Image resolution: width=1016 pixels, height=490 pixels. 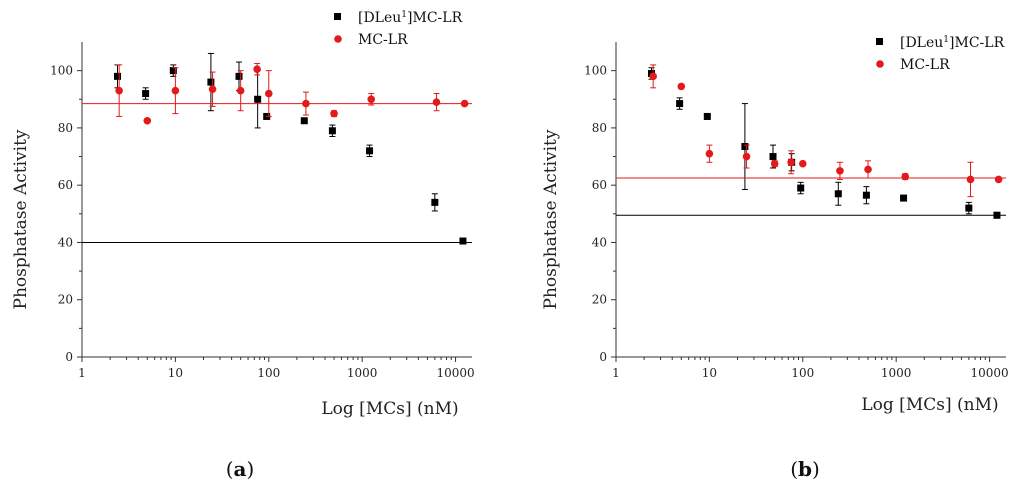 What do you see at coordinates (337, 16) in the screenshot?
I see `legend-marker-square` at bounding box center [337, 16].